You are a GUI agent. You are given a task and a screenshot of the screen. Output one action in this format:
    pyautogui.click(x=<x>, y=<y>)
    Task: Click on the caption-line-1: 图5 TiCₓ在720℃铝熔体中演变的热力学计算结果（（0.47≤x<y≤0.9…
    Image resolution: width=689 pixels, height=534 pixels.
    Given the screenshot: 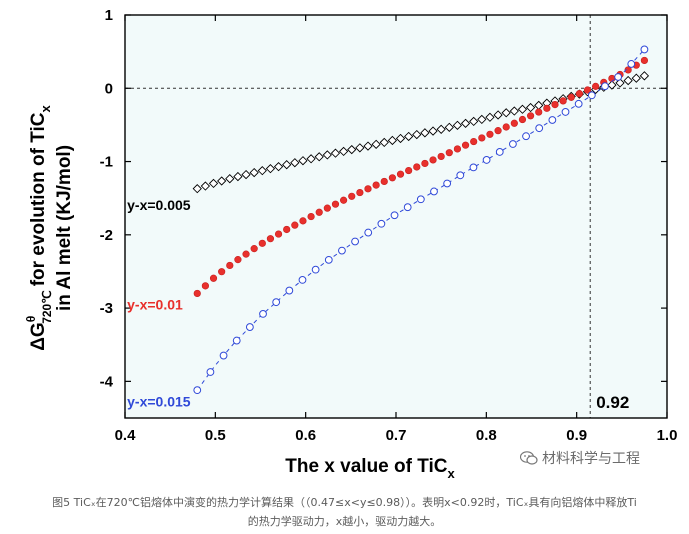 What is the action you would take?
    pyautogui.click(x=344, y=502)
    